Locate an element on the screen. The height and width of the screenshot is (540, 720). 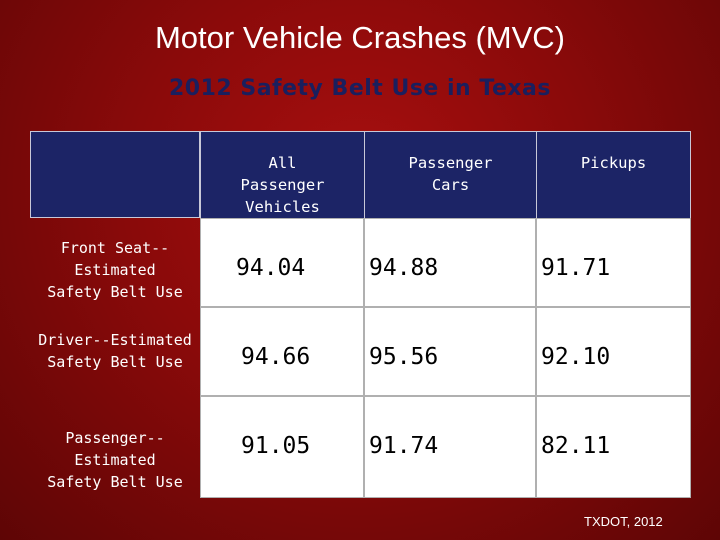
cell-passenger-pickups: 82.11 is located at coordinates (613, 447).